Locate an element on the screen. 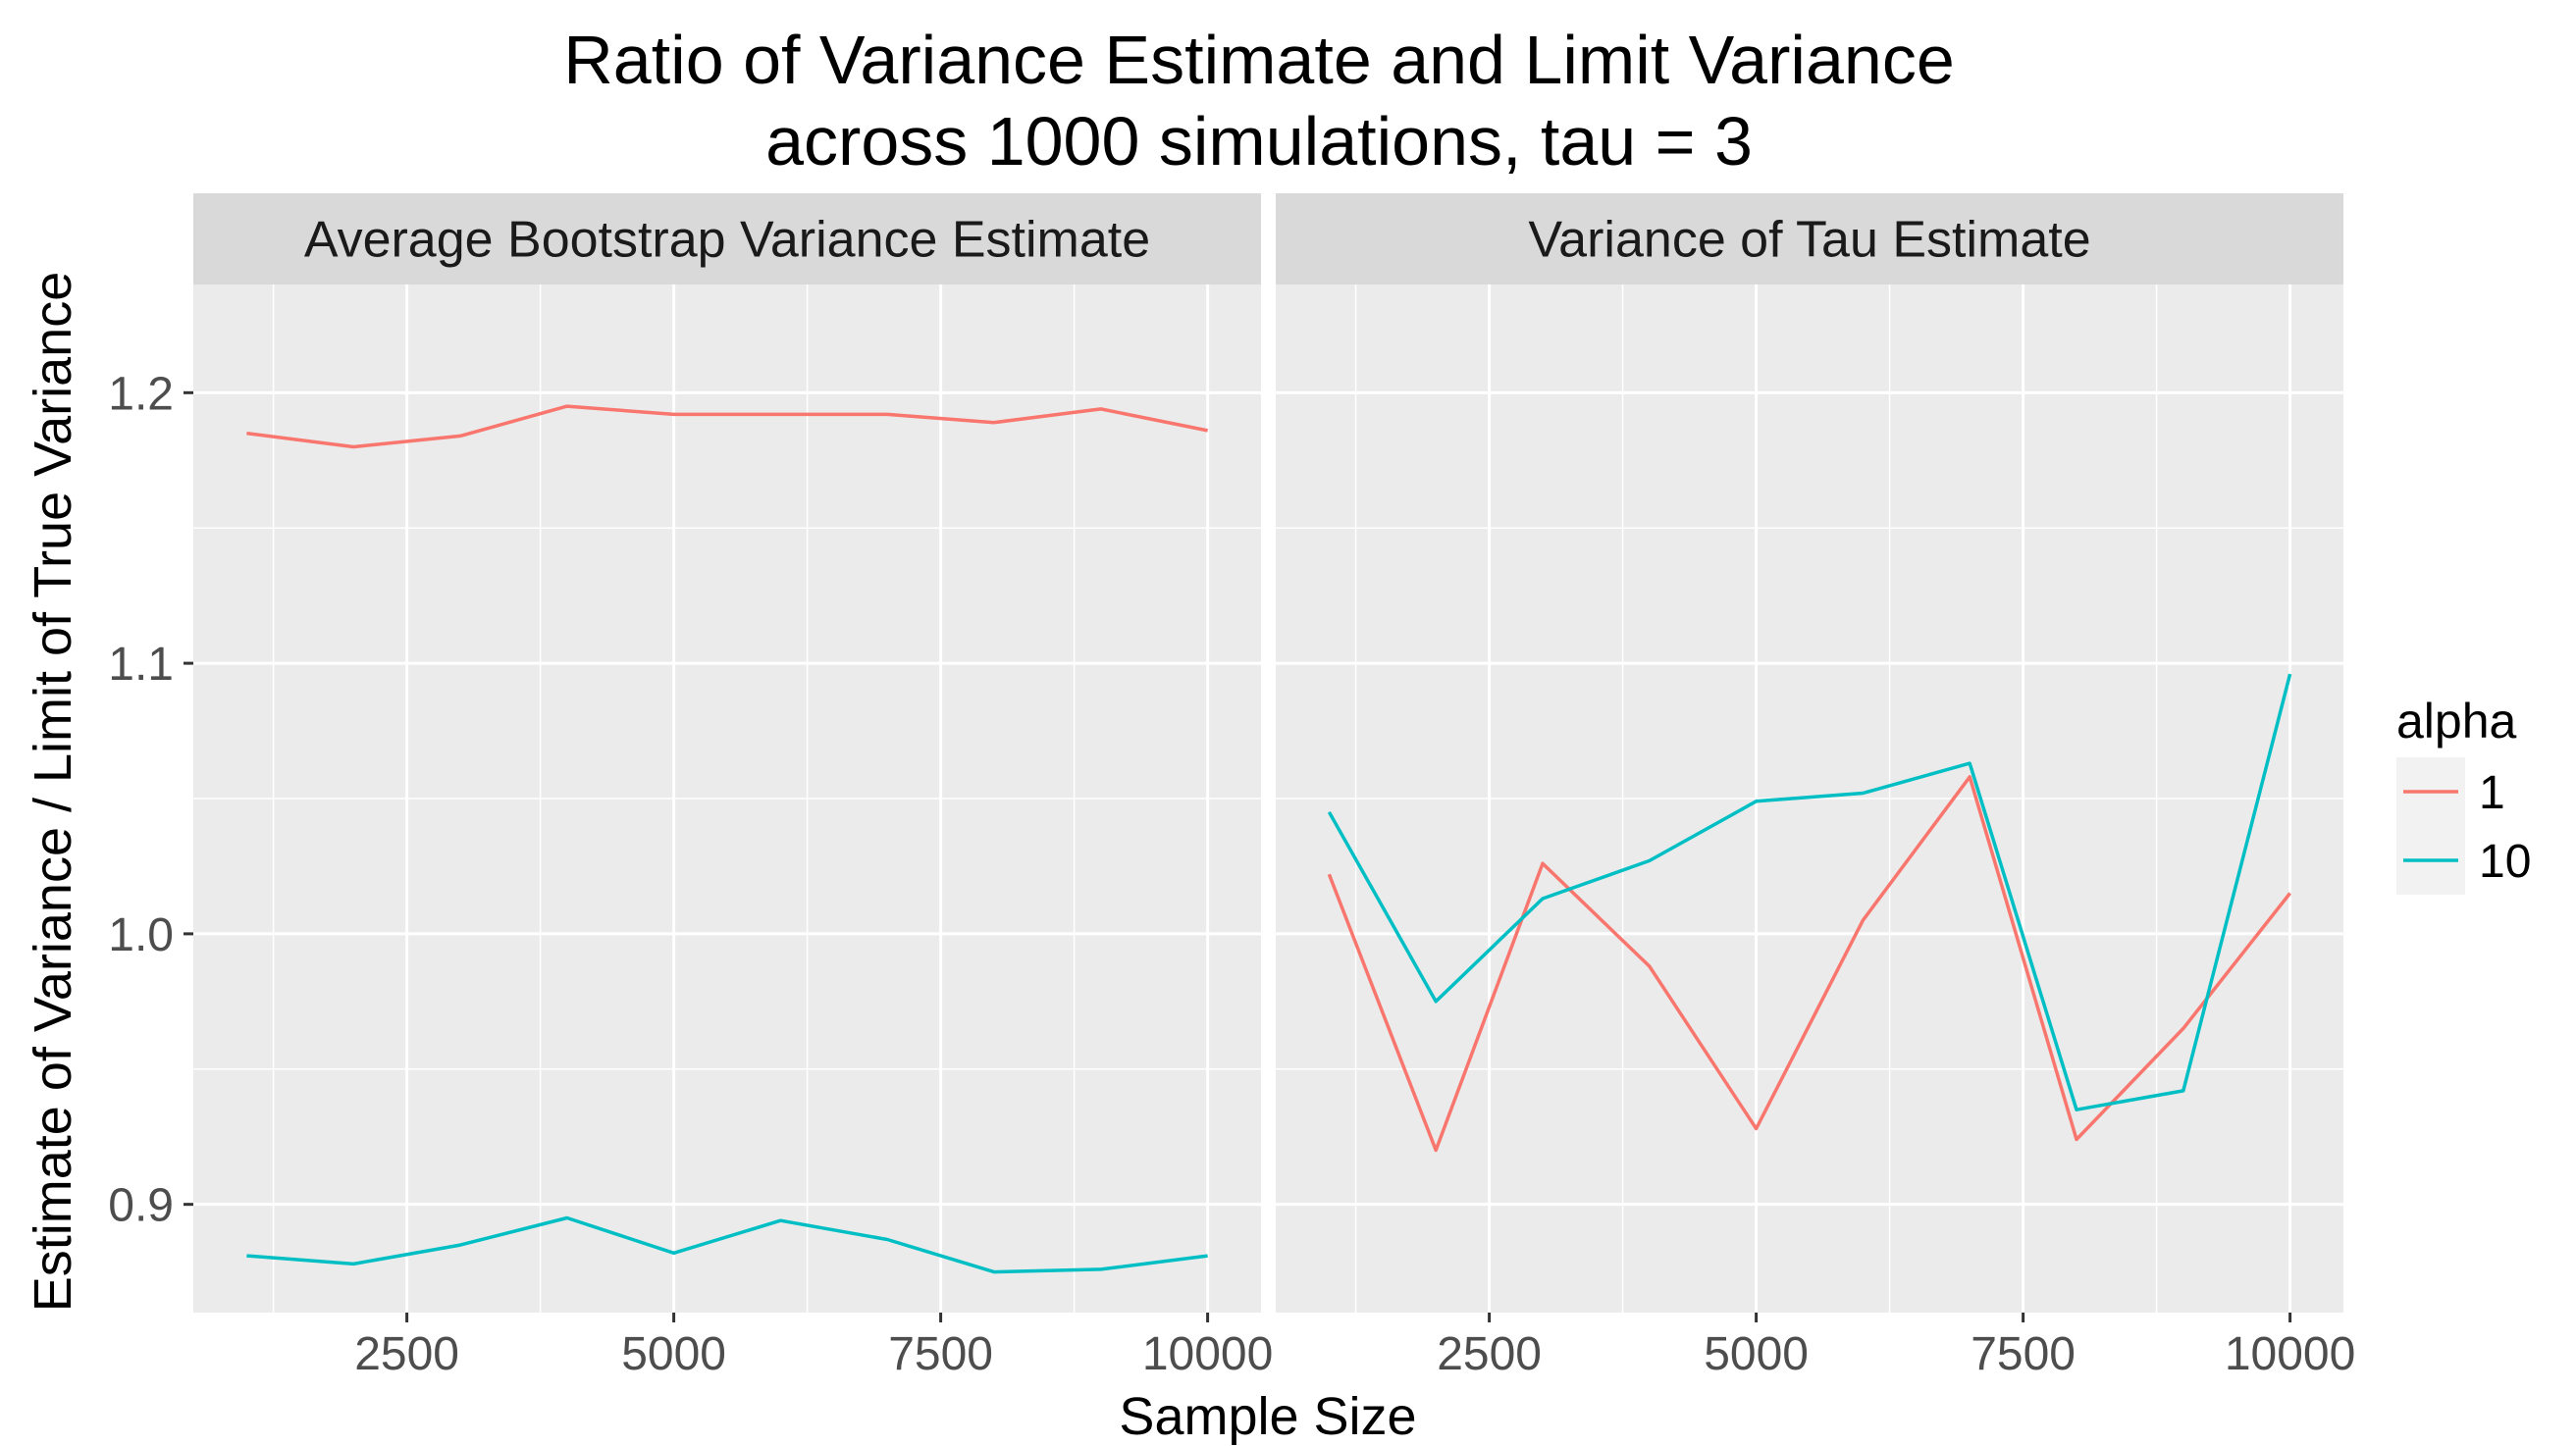 The height and width of the screenshot is (1446, 2576). y-tick-label: 0.9 is located at coordinates (141, 1206).